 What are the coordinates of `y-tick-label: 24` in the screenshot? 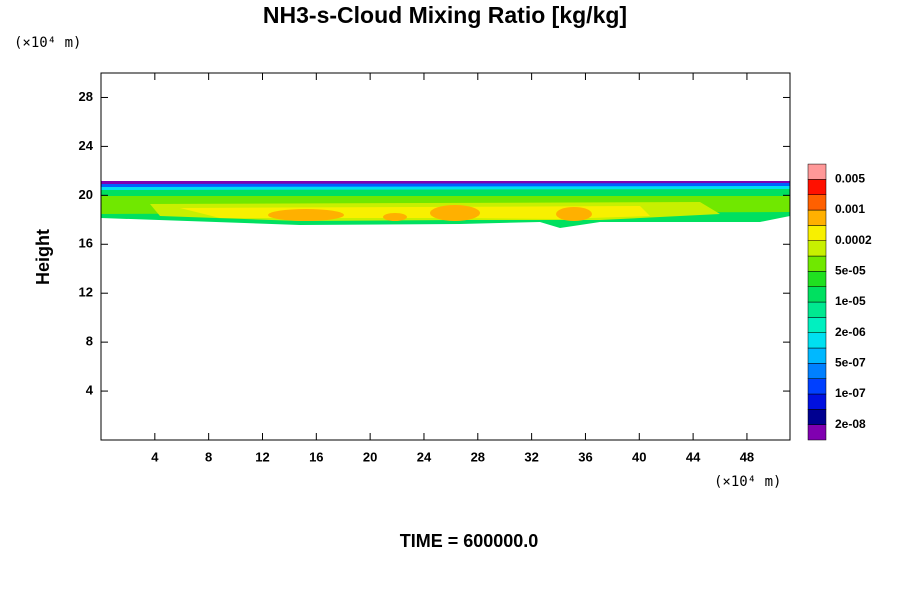 It's located at (86, 145).